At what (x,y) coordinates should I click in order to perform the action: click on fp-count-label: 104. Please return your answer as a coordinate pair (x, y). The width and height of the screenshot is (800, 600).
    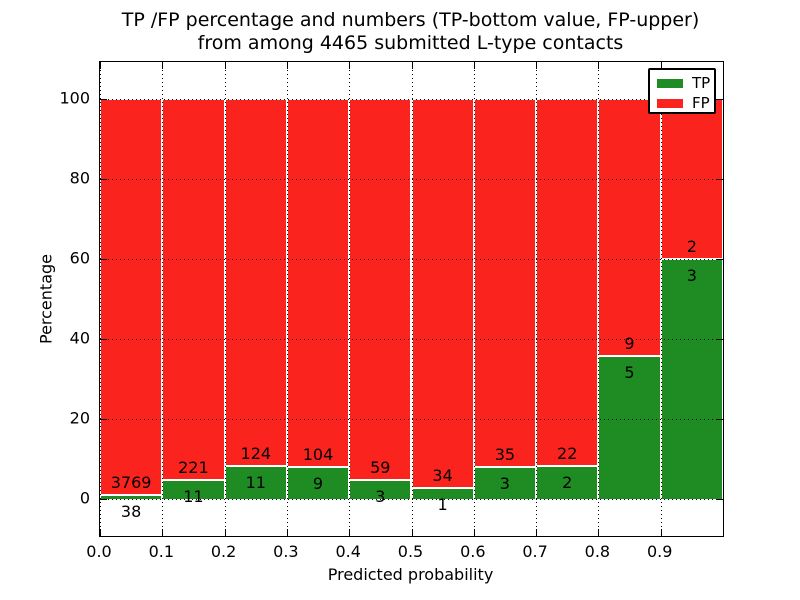
    Looking at the image, I should click on (318, 455).